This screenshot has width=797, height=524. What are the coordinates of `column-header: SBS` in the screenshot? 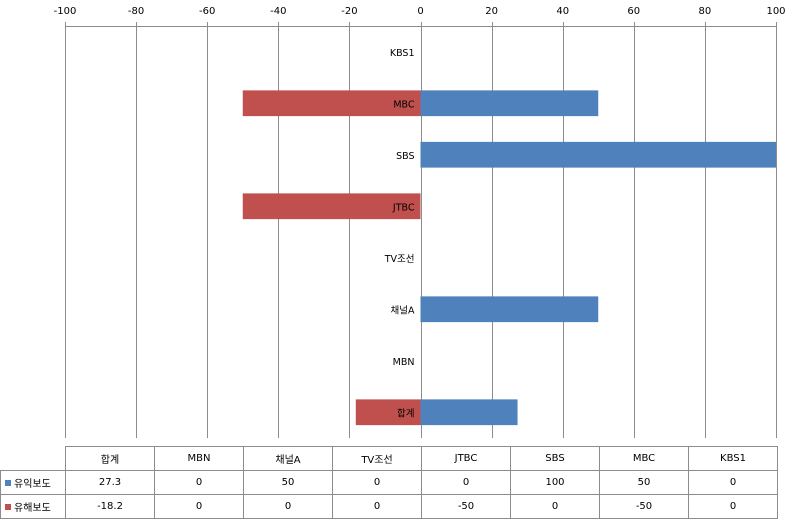 It's located at (555, 458).